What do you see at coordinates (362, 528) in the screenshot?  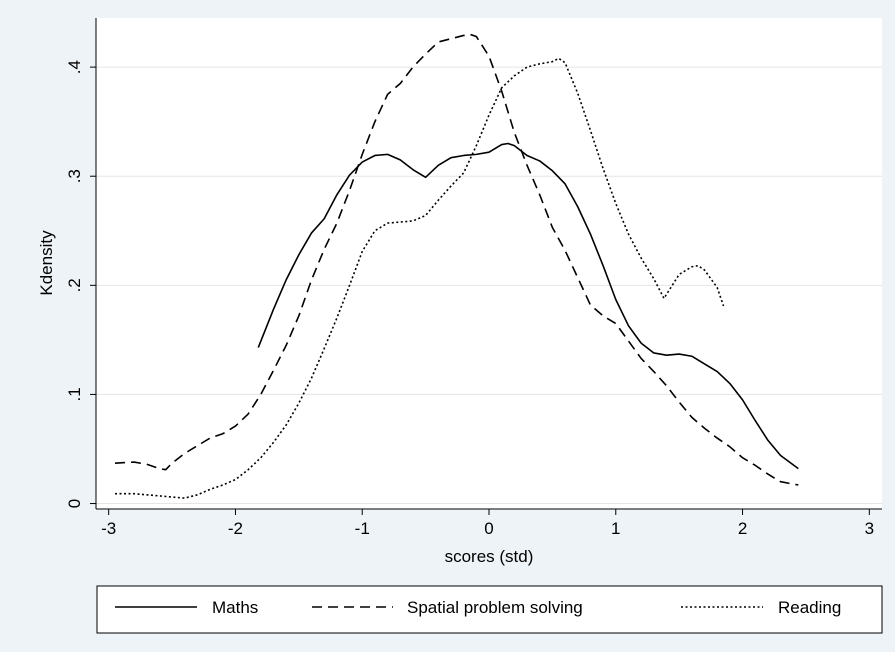 I see `x-tick-label: -1` at bounding box center [362, 528].